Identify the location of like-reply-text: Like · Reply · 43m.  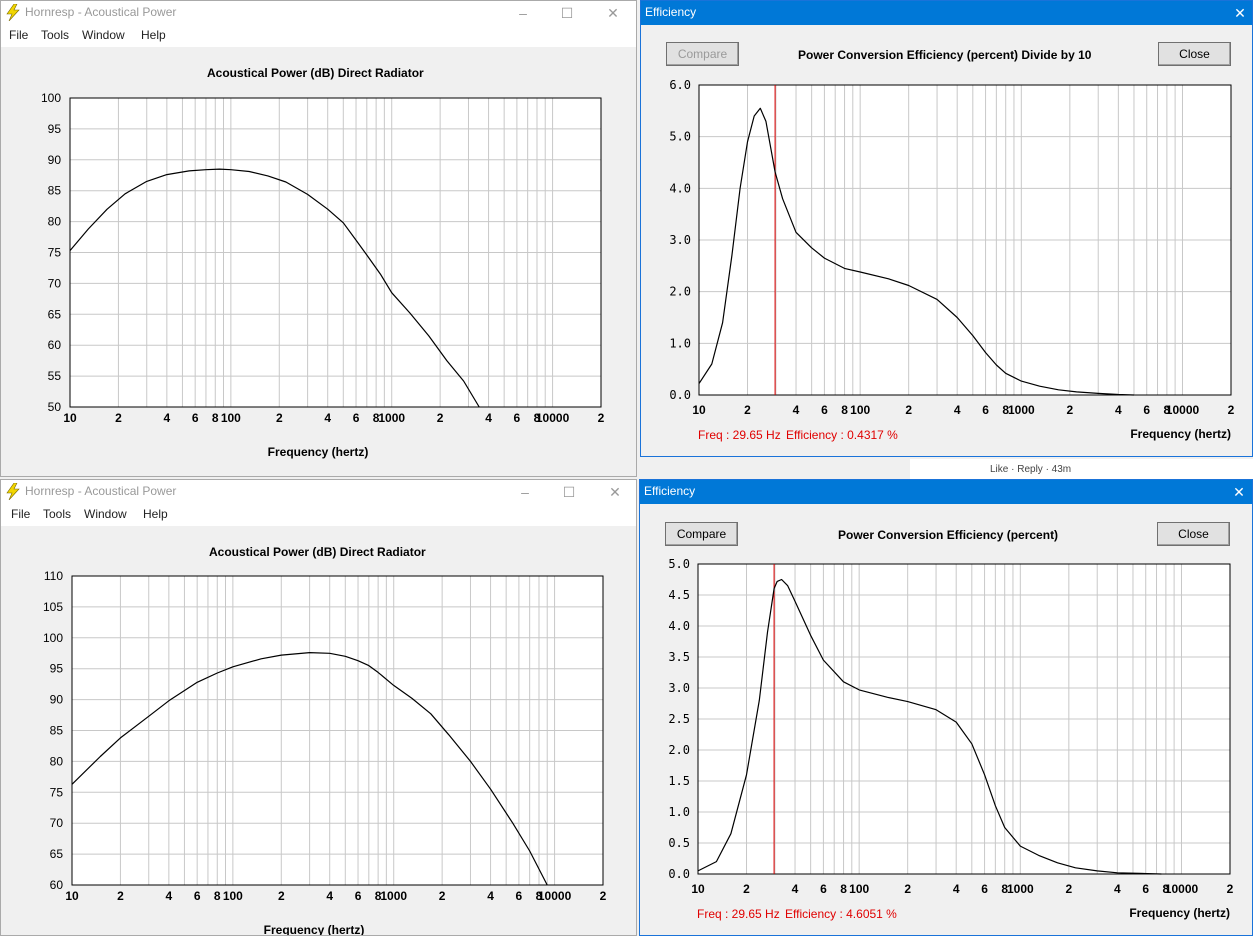
(1031, 469).